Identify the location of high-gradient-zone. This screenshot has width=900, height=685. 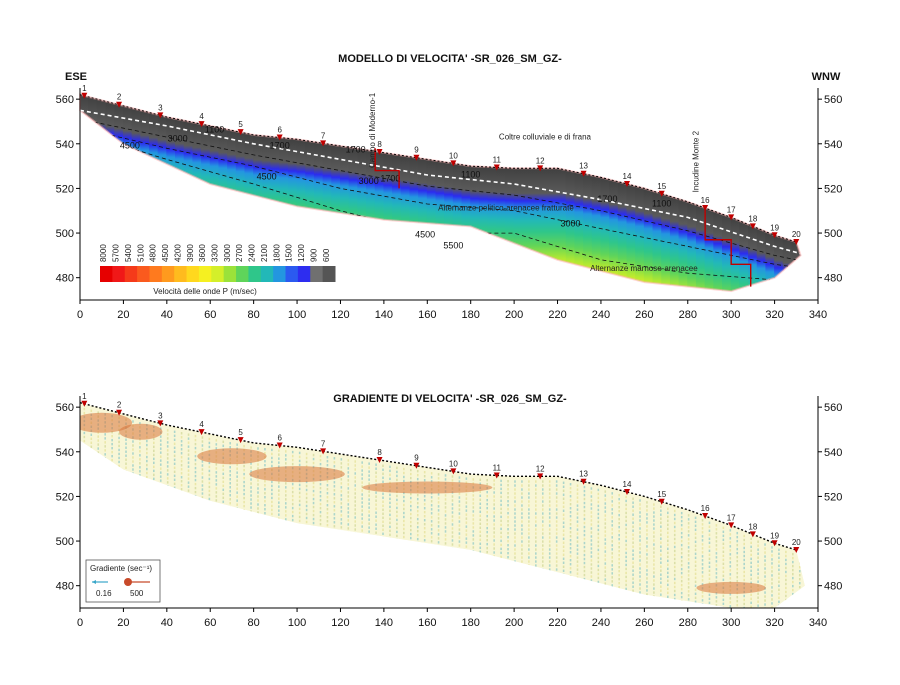
(297, 474).